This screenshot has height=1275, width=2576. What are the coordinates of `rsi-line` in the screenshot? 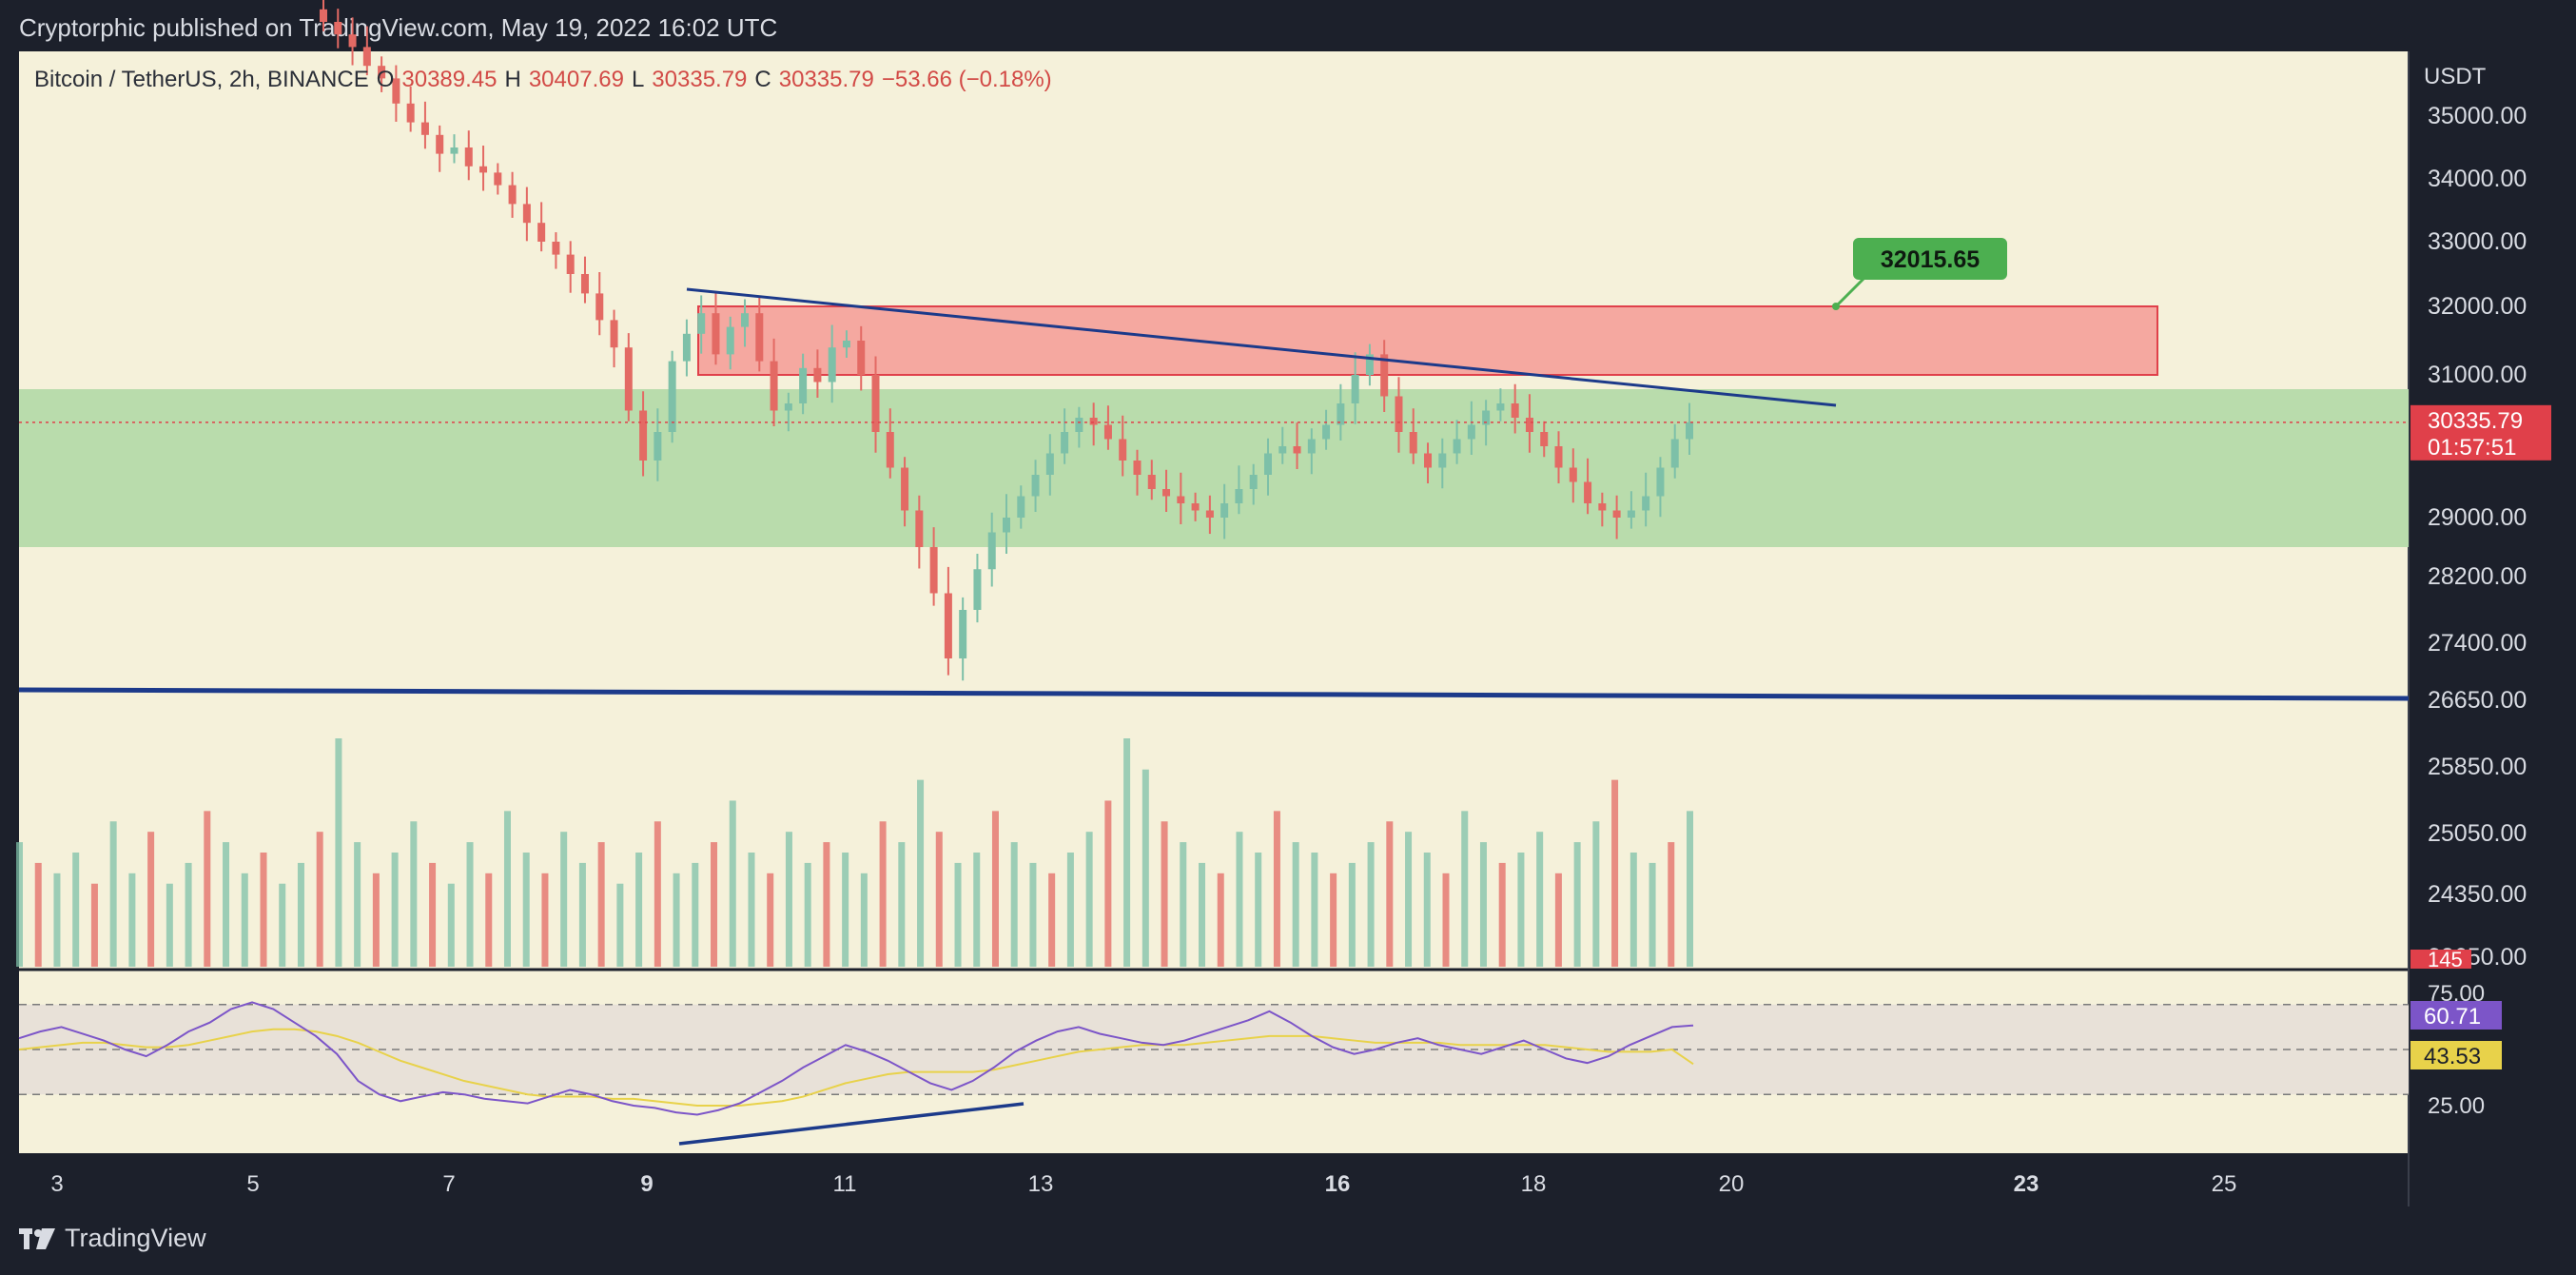 It's located at (856, 1058).